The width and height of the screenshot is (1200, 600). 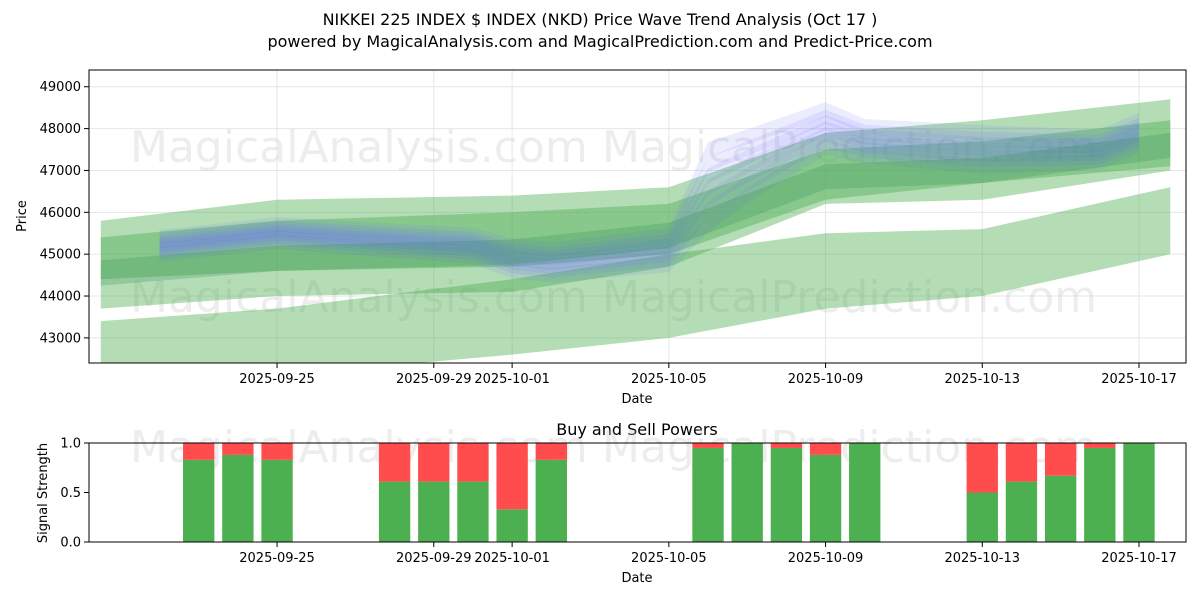 I want to click on price-xtick-label-4: 2025-10-09, so click(x=826, y=379).